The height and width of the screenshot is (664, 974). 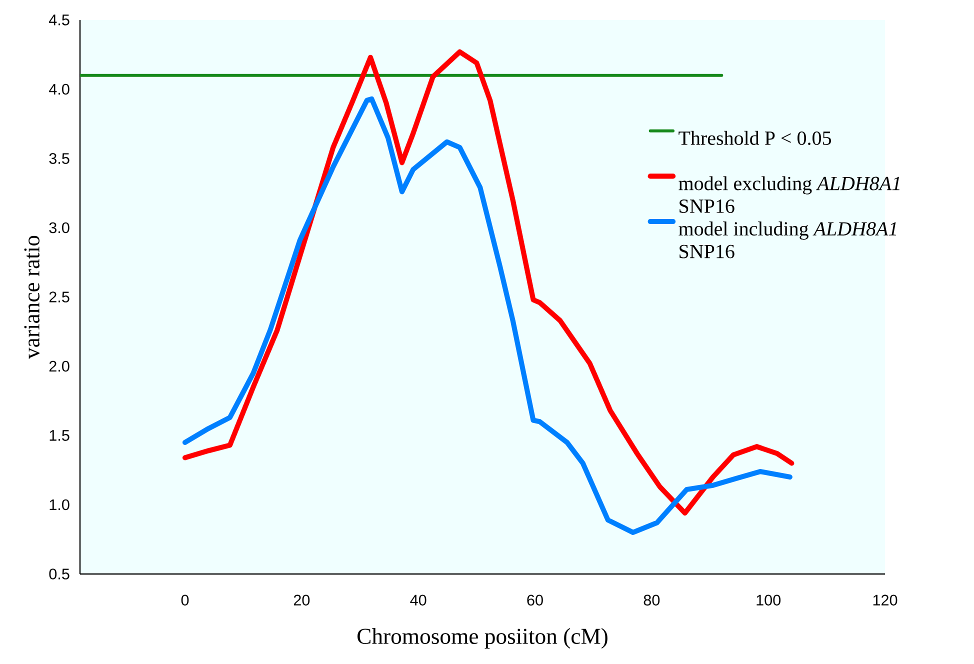 I want to click on y-tick-label: 3.5, so click(x=59, y=158).